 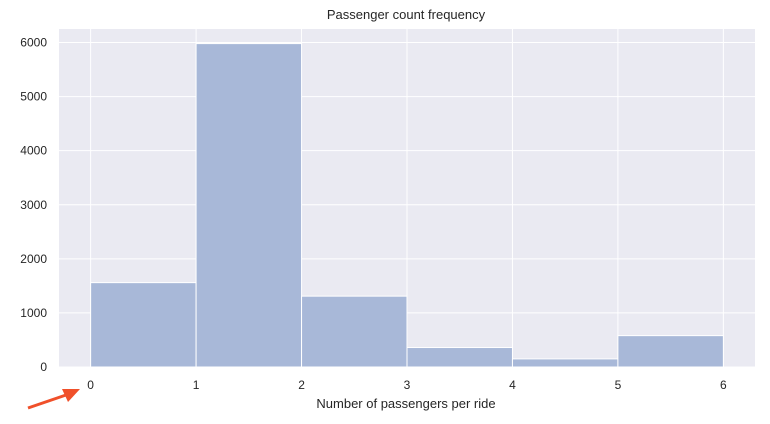 I want to click on chart-title: Passenger count frequency, so click(x=406, y=14).